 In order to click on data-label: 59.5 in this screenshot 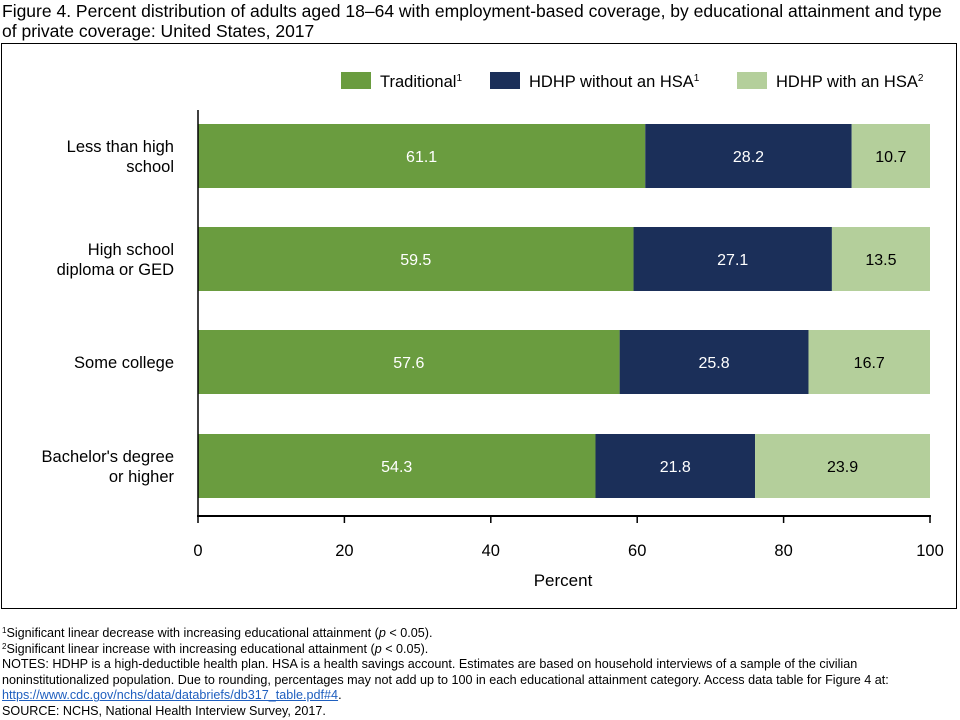, I will do `click(415, 260)`.